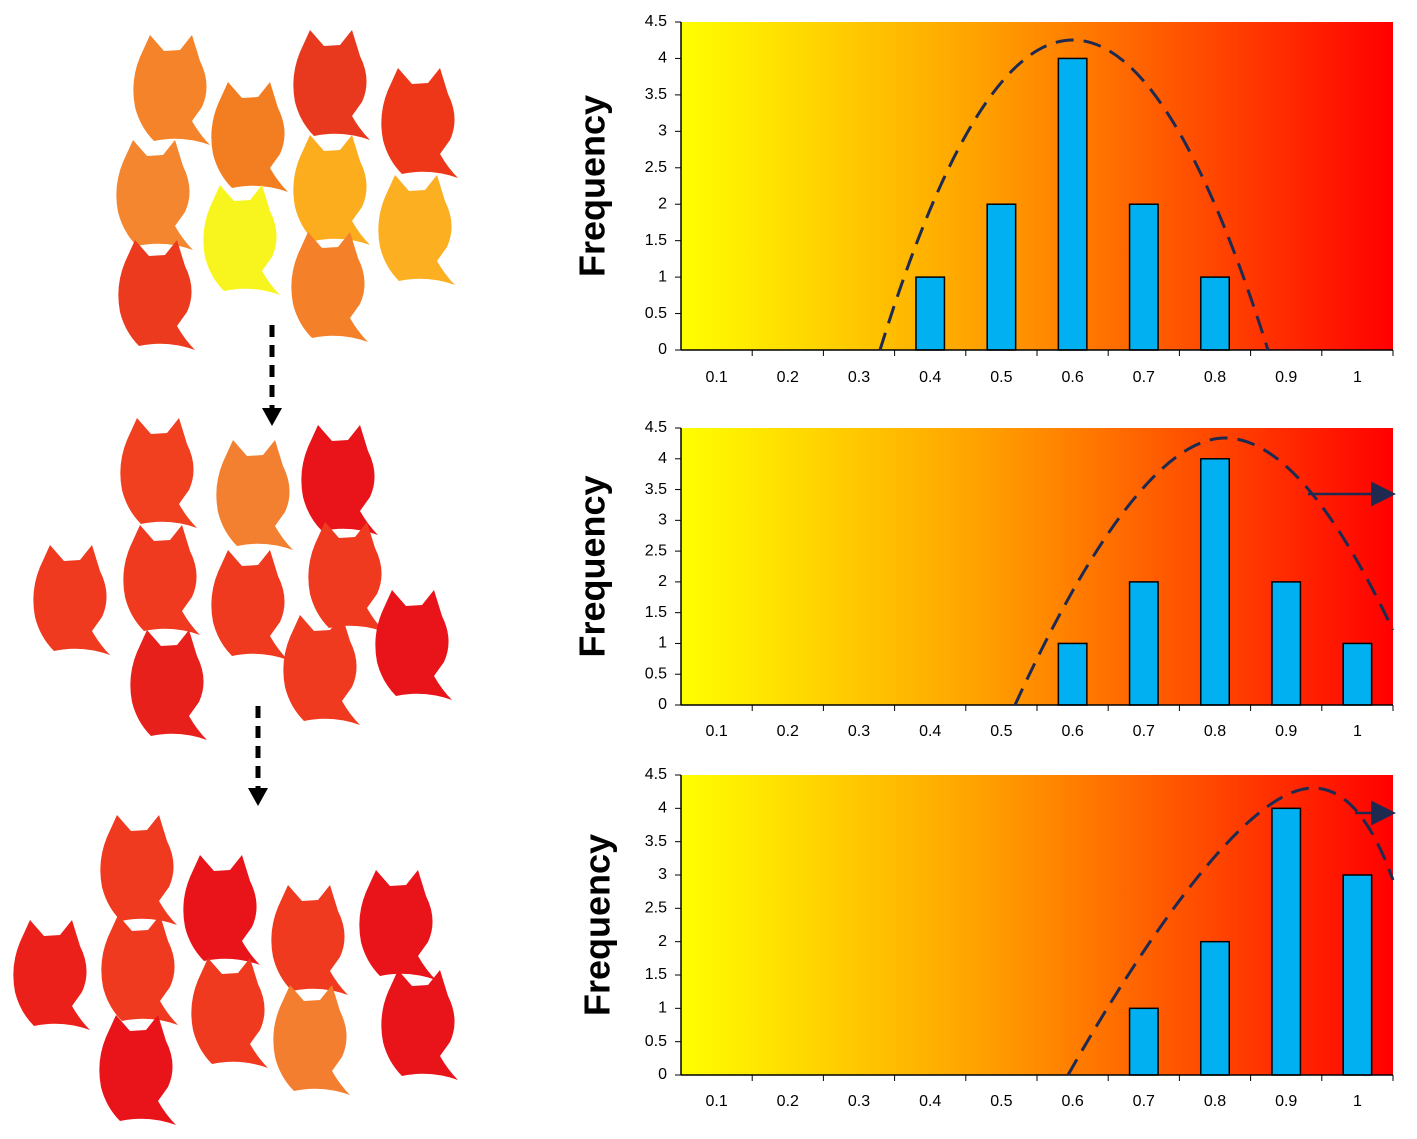 This screenshot has width=1417, height=1139. What do you see at coordinates (656, 974) in the screenshot?
I see `y-tick-label: 1.5` at bounding box center [656, 974].